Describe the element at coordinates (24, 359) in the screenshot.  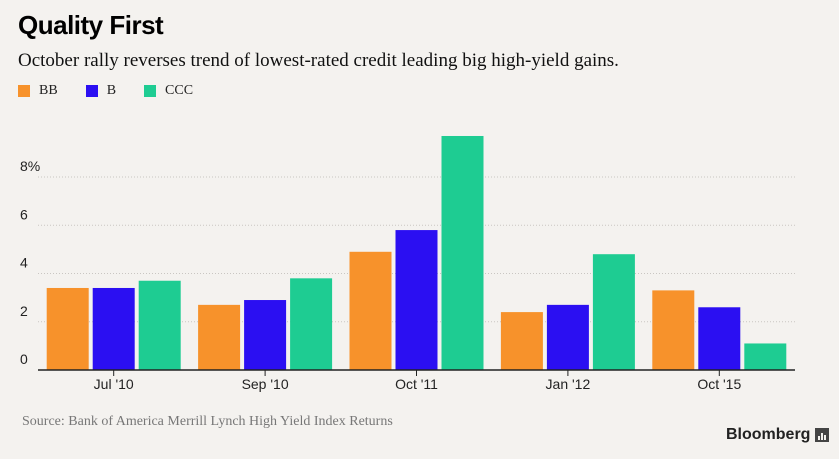
I see `y-tick-label-0: 0` at that location.